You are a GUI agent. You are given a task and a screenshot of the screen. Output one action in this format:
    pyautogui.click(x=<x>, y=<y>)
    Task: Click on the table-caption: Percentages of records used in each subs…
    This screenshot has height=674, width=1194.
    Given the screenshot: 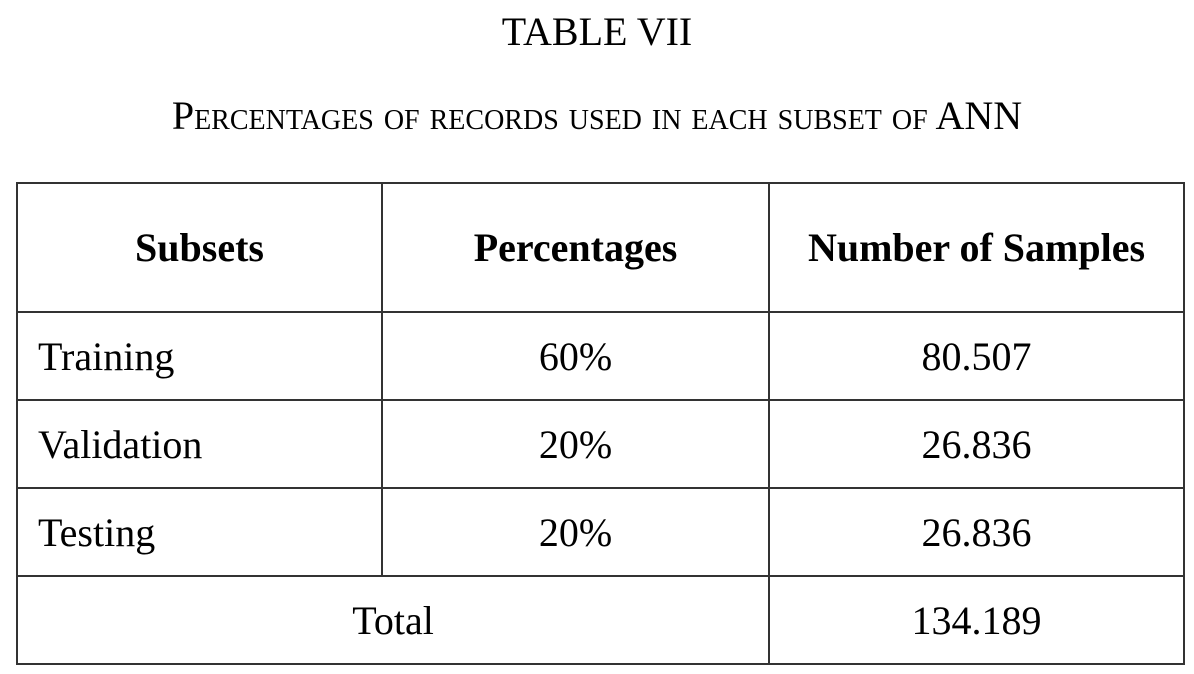 What is the action you would take?
    pyautogui.click(x=597, y=115)
    